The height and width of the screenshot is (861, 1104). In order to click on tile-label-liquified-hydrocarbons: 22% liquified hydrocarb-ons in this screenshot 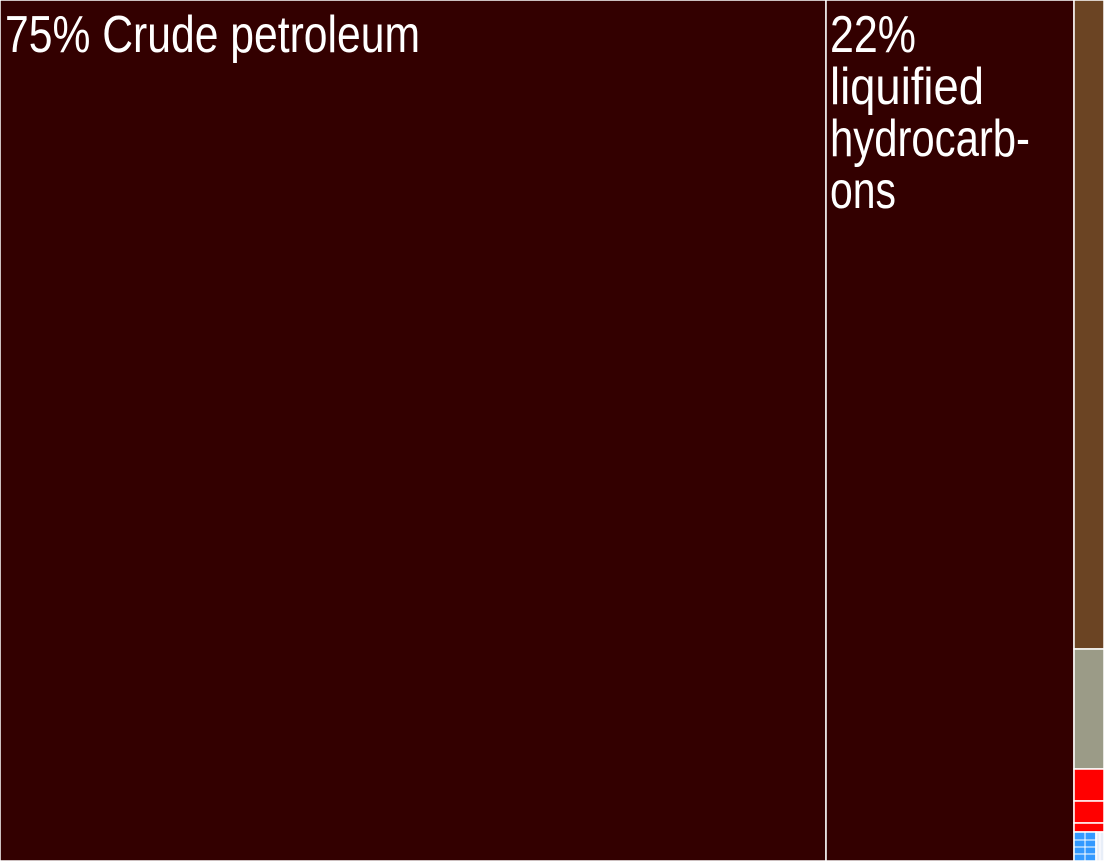, I will do `click(930, 113)`.